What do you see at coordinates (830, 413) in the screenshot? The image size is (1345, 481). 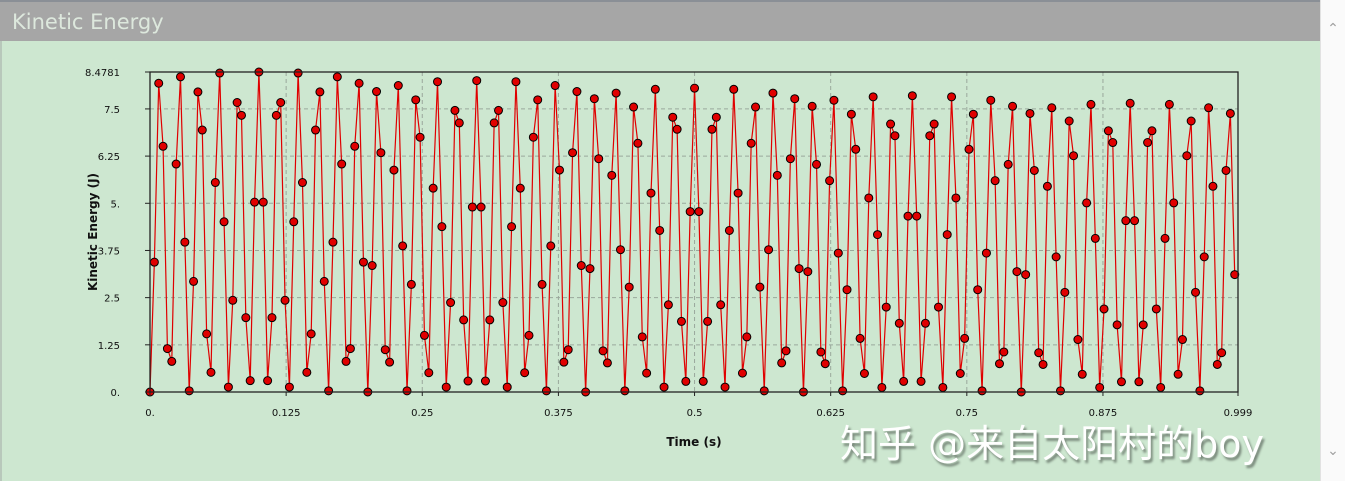 I see `x-tick-label: 0.625` at bounding box center [830, 413].